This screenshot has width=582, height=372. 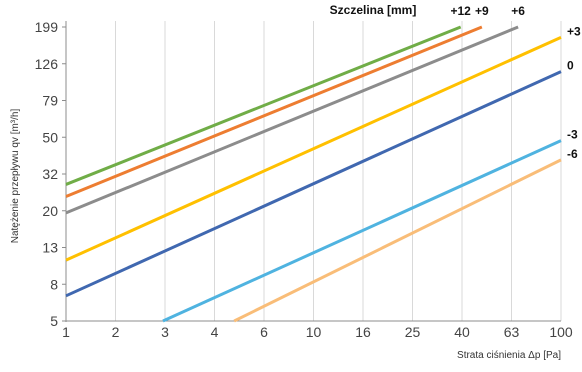 I want to click on y-tick-label: 32, so click(x=50, y=174).